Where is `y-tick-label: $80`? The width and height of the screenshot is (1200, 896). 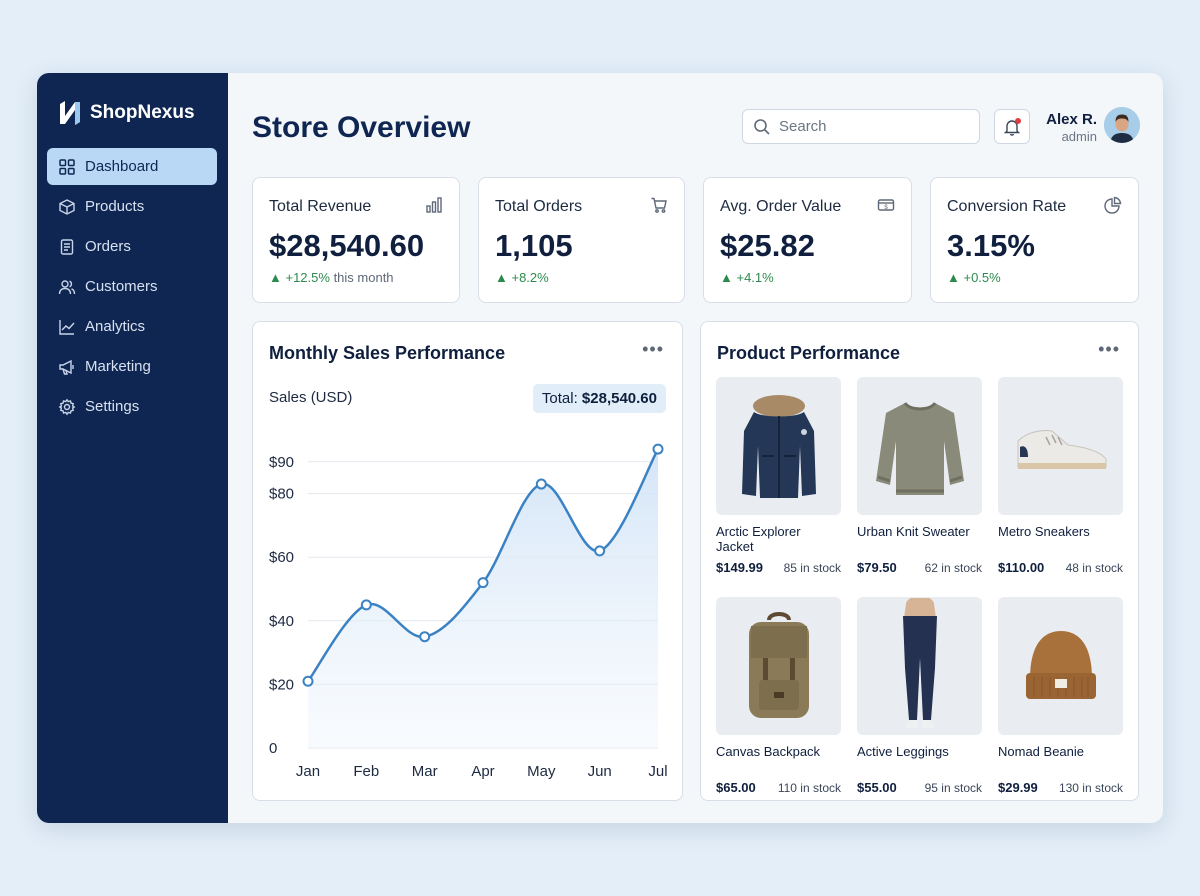
y-tick-label: $80 is located at coordinates (281, 494).